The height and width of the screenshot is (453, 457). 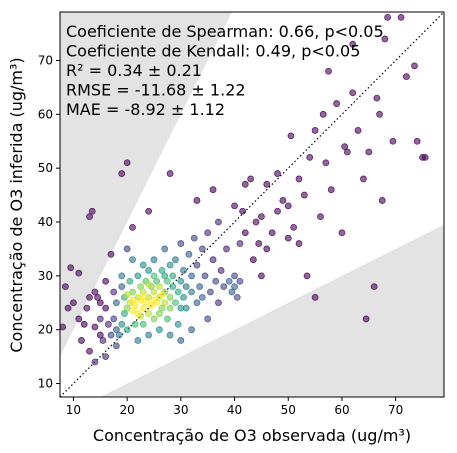 I want to click on y-tick-label: 40, so click(x=45, y=222).